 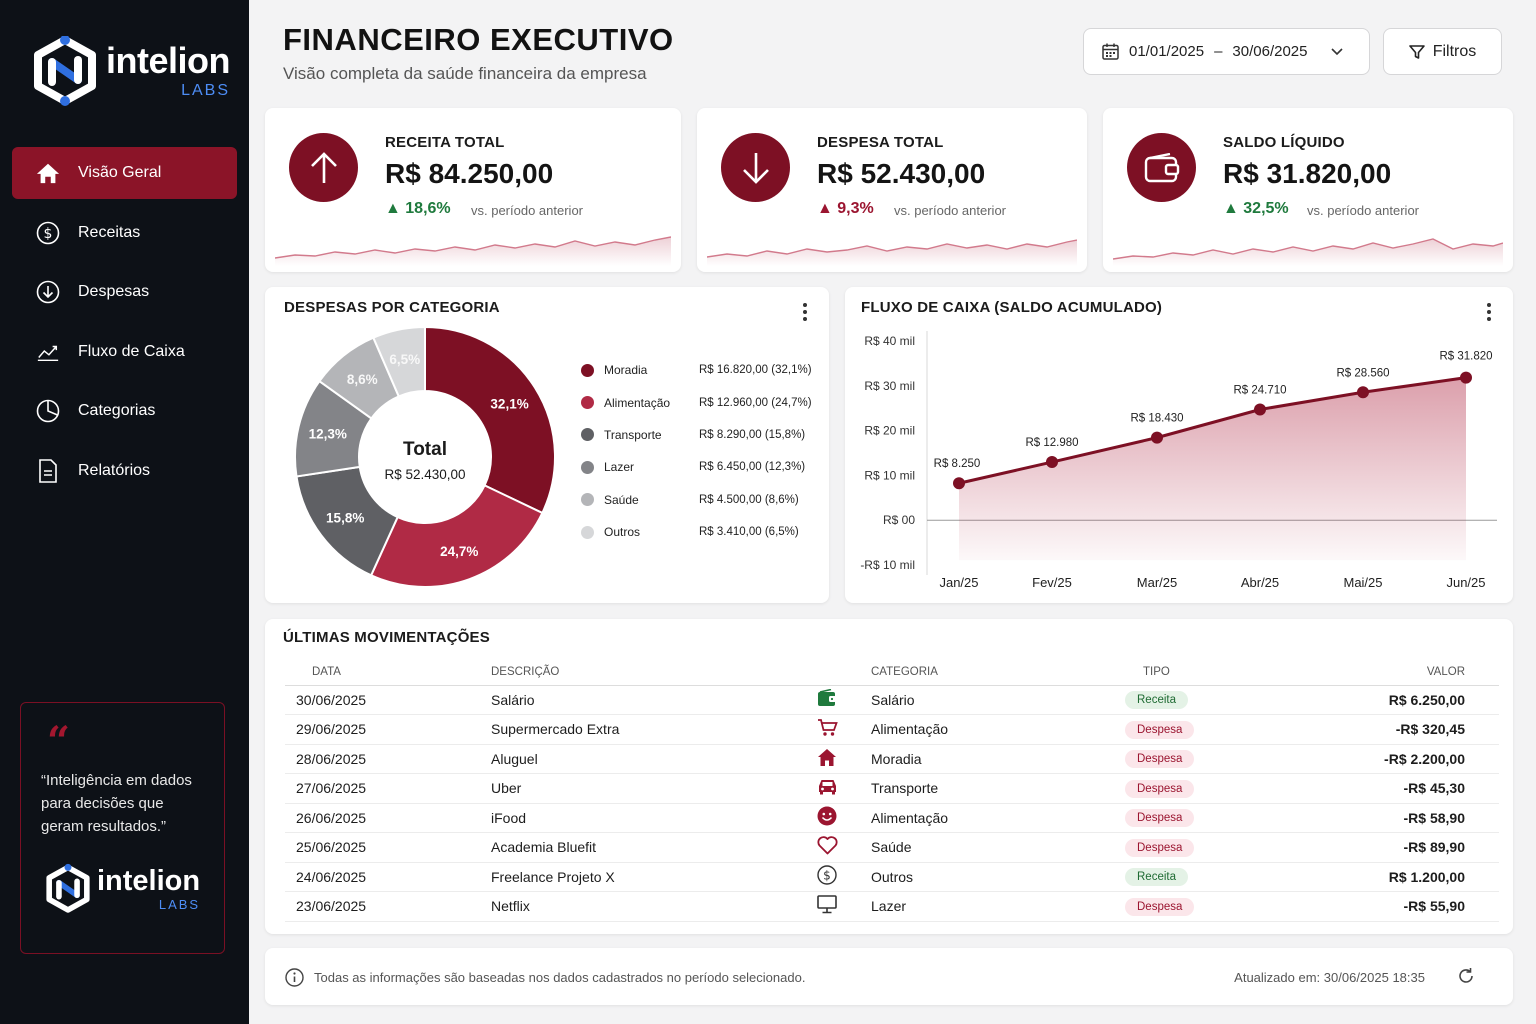 I want to click on data-label: R$ 12.980, so click(x=1051, y=443).